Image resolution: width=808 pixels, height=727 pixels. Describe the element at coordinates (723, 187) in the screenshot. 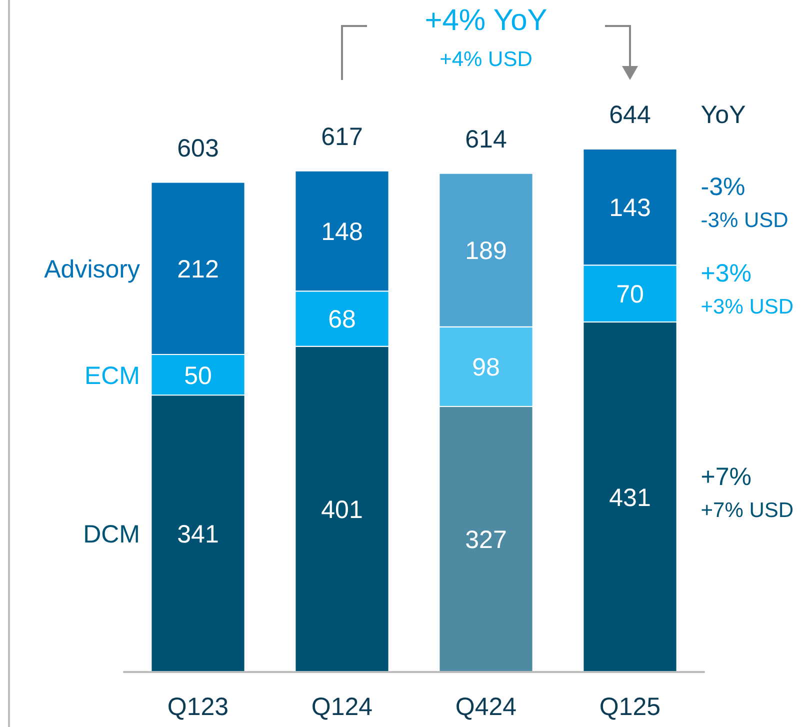

I see `annotation: -3%` at that location.